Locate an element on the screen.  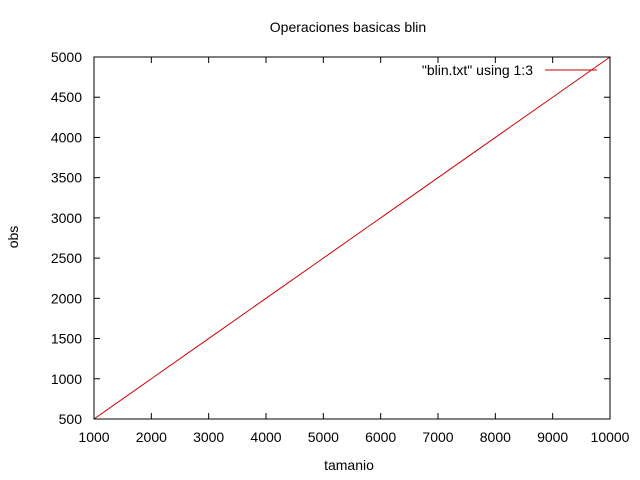
y-tick-label: 2500 is located at coordinates (66, 258).